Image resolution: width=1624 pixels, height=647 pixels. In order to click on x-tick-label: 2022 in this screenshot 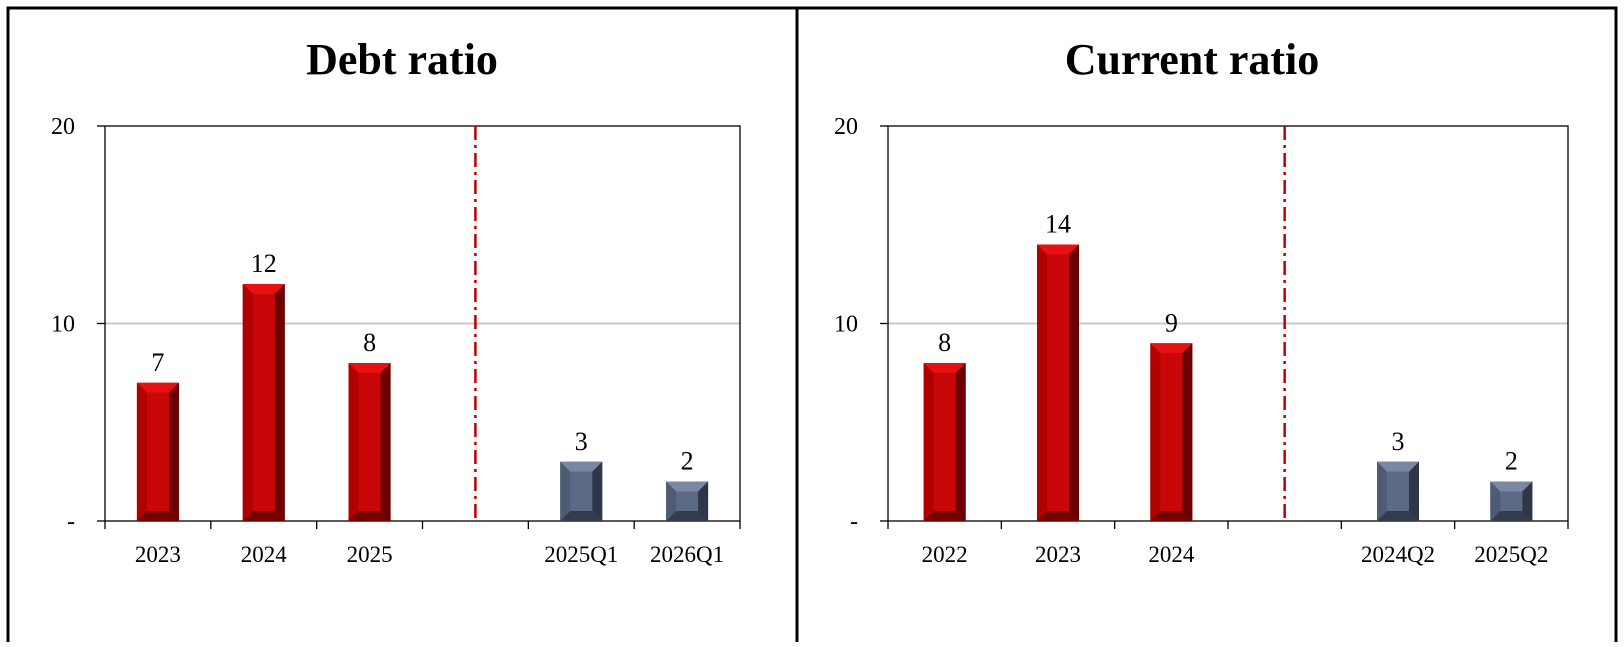, I will do `click(945, 554)`.